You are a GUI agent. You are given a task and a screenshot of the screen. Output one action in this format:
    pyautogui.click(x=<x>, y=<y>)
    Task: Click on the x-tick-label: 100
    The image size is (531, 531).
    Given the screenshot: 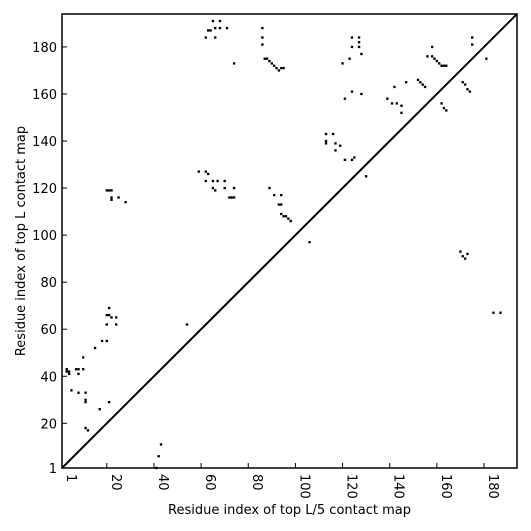 What is the action you would take?
    pyautogui.click(x=303, y=486)
    